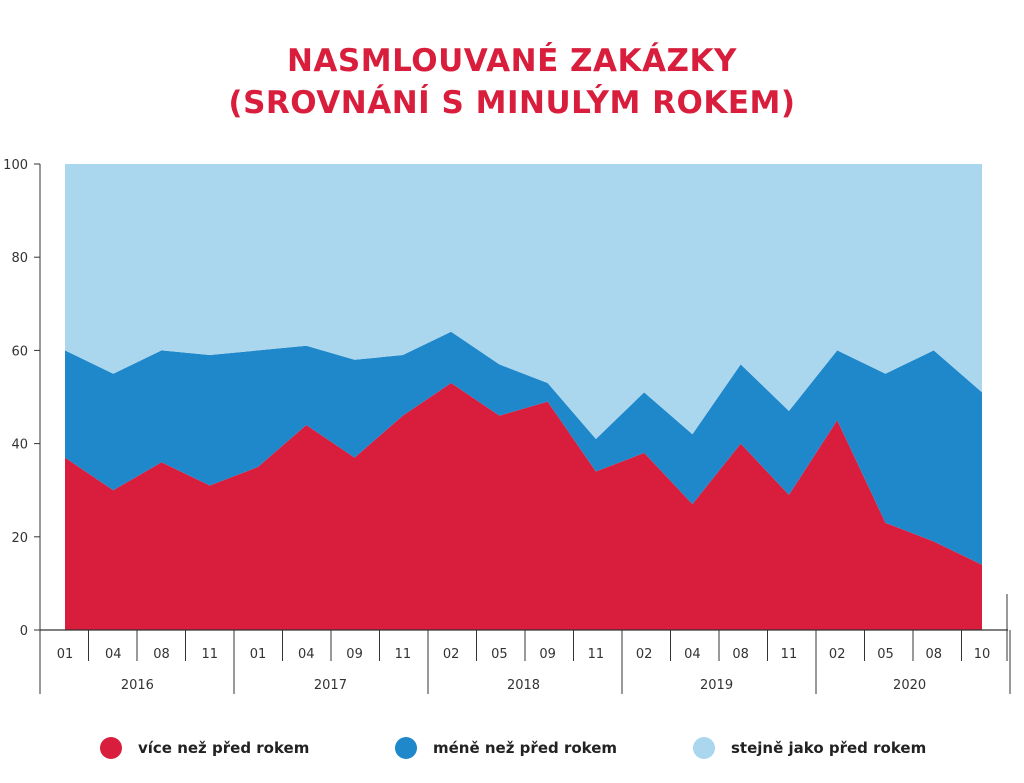  I want to click on x-tick-label-4: 11, so click(210, 654).